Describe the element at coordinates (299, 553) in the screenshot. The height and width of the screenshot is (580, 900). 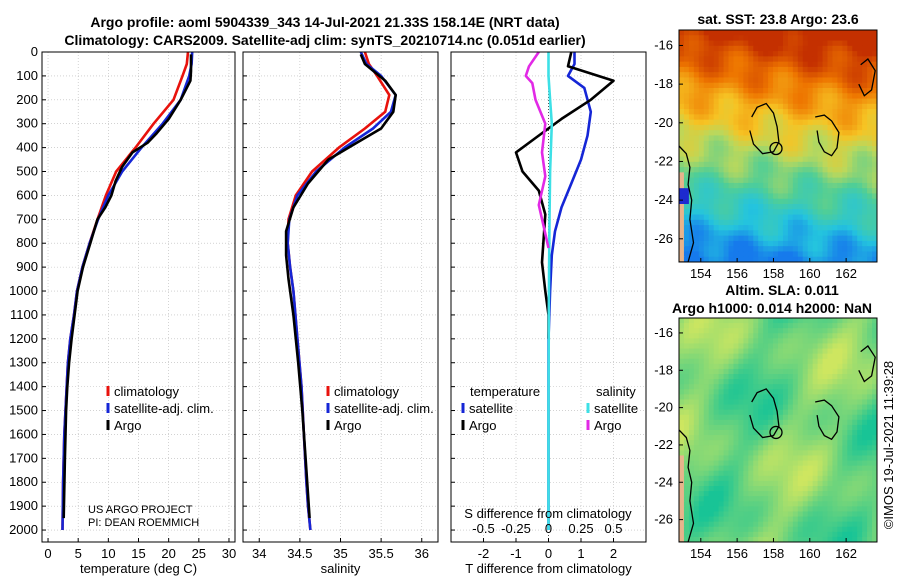
I see `salinity-xtick-label: 34.5` at that location.